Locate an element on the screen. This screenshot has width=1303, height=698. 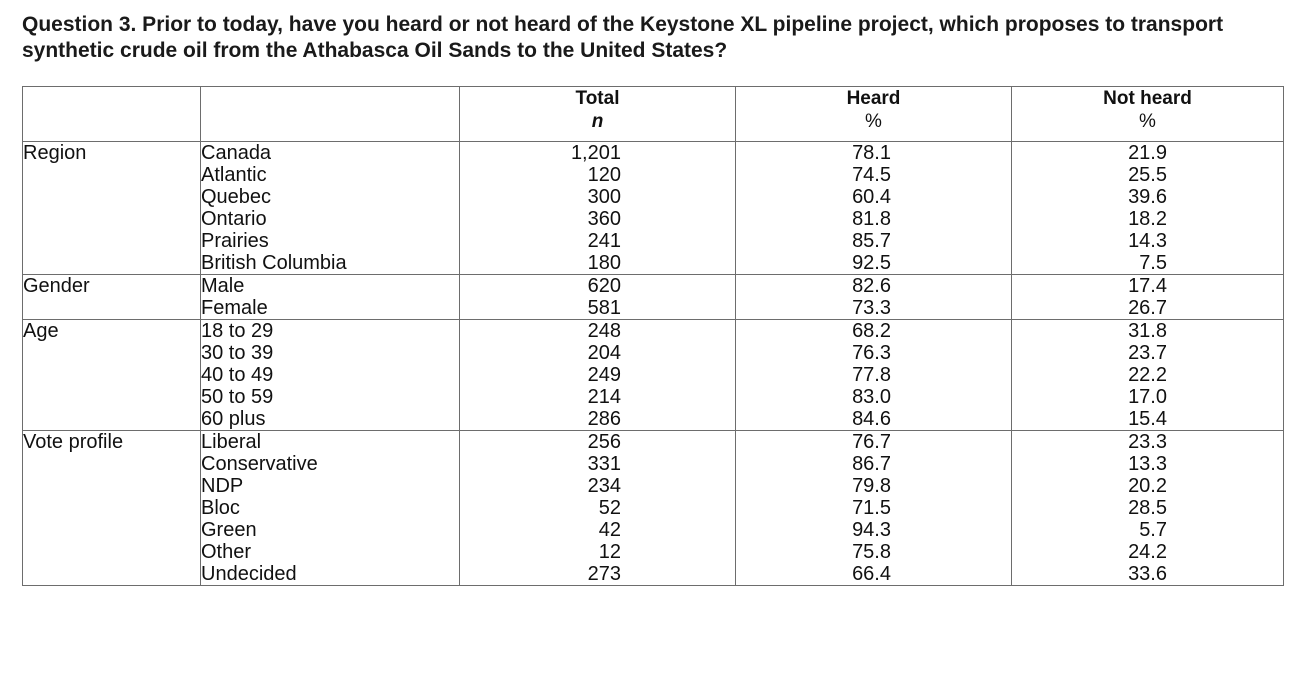
header-total: Total n is located at coordinates (597, 114).